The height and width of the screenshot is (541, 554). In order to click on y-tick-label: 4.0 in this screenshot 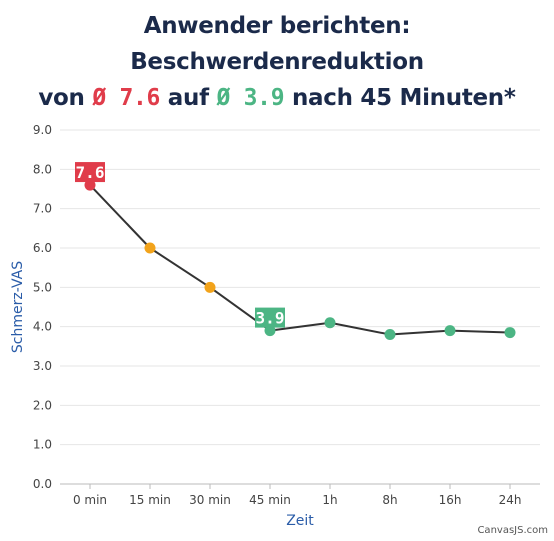, I will do `click(42, 327)`.